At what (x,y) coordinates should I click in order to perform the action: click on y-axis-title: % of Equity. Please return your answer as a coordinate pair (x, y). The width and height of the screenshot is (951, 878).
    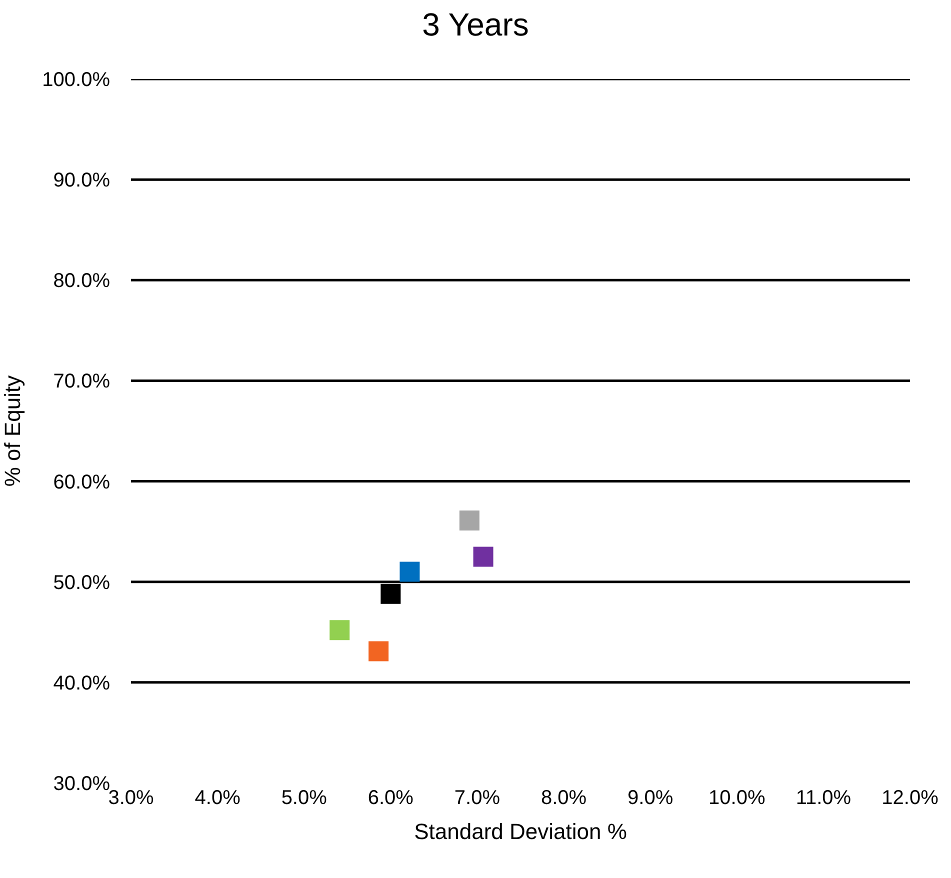
    Looking at the image, I should click on (12, 431).